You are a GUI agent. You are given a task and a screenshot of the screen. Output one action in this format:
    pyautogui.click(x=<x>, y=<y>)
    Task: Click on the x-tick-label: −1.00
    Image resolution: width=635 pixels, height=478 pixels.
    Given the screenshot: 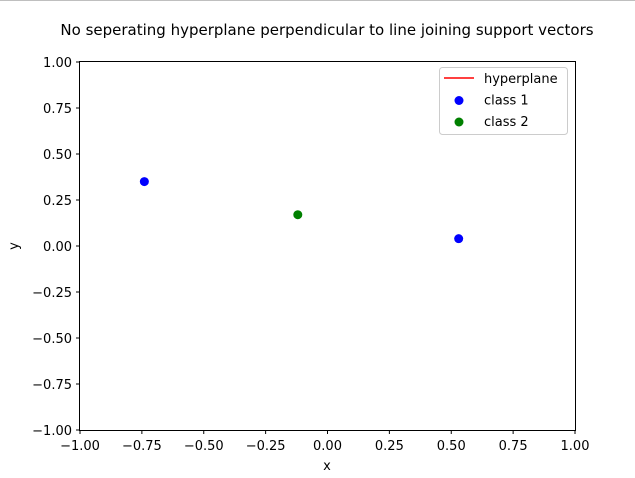 What is the action you would take?
    pyautogui.click(x=80, y=446)
    